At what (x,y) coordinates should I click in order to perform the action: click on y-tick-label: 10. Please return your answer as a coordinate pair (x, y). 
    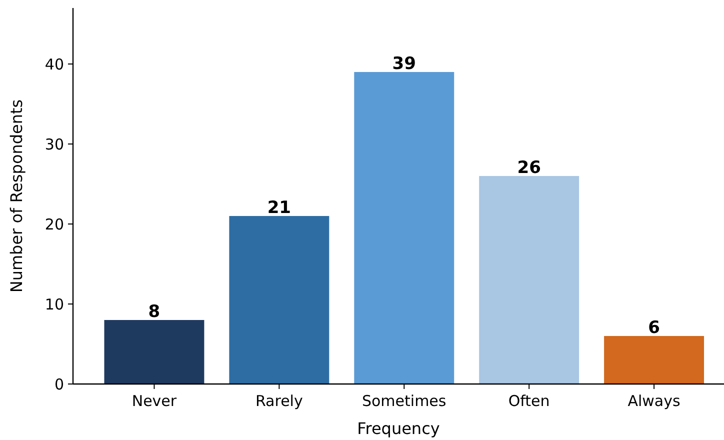
    Looking at the image, I should click on (54, 304).